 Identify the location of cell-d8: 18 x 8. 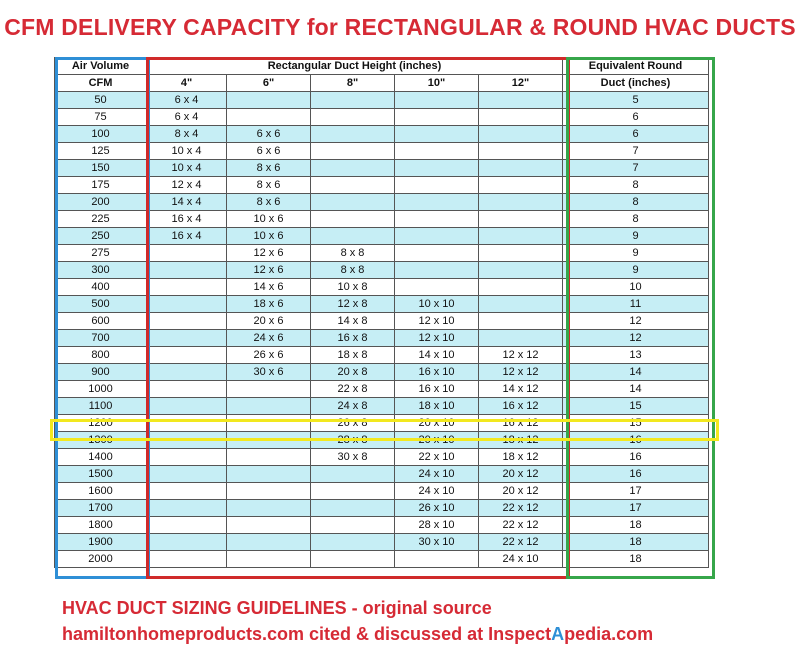
(352, 355).